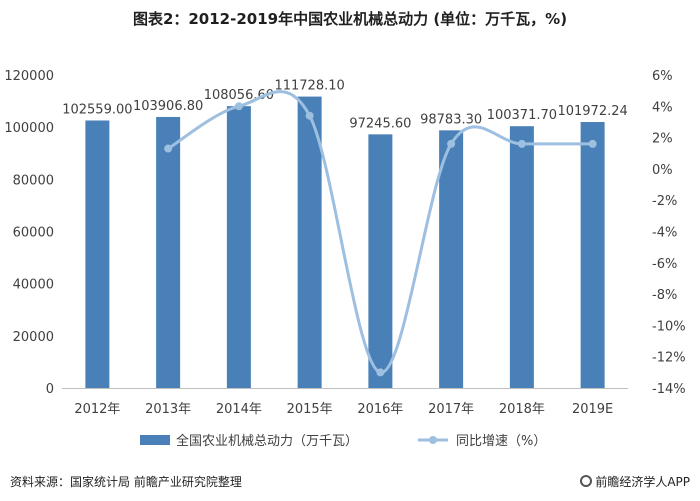 The width and height of the screenshot is (700, 501). I want to click on legend-bar-swatch, so click(155, 440).